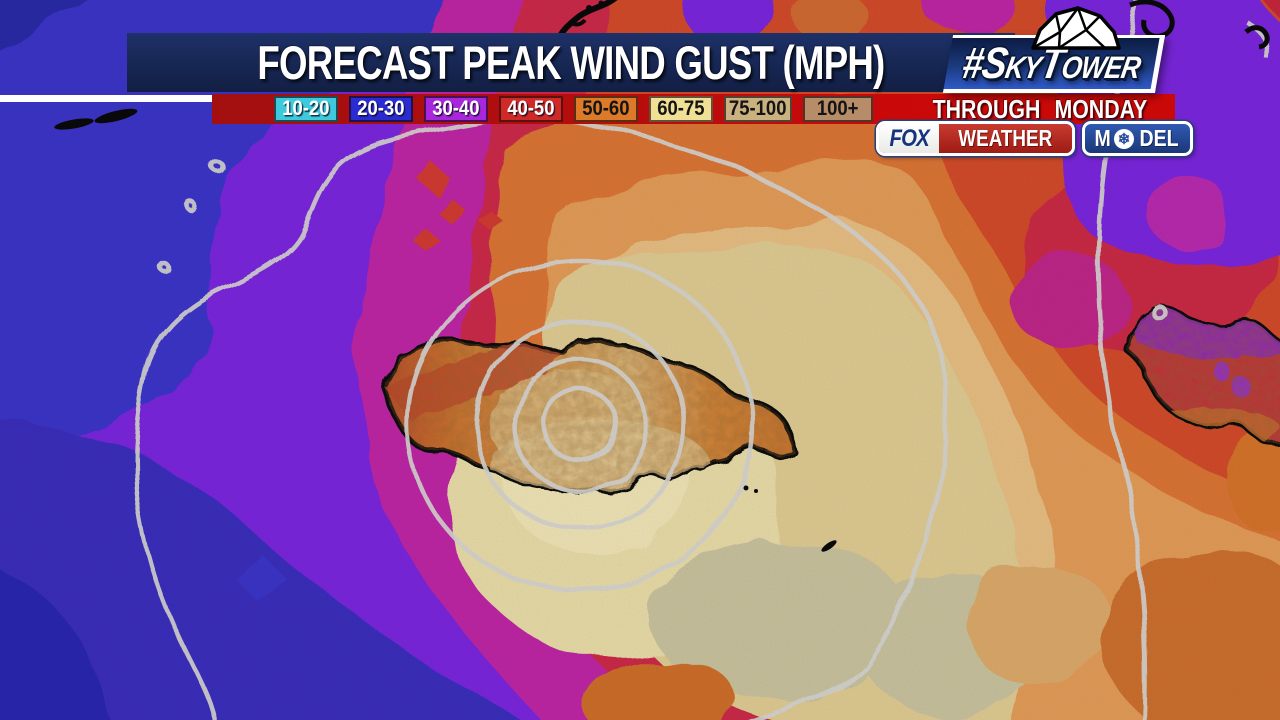 This screenshot has height=720, width=1280. Describe the element at coordinates (381, 109) in the screenshot. I see `legend-bin: 20-30` at that location.